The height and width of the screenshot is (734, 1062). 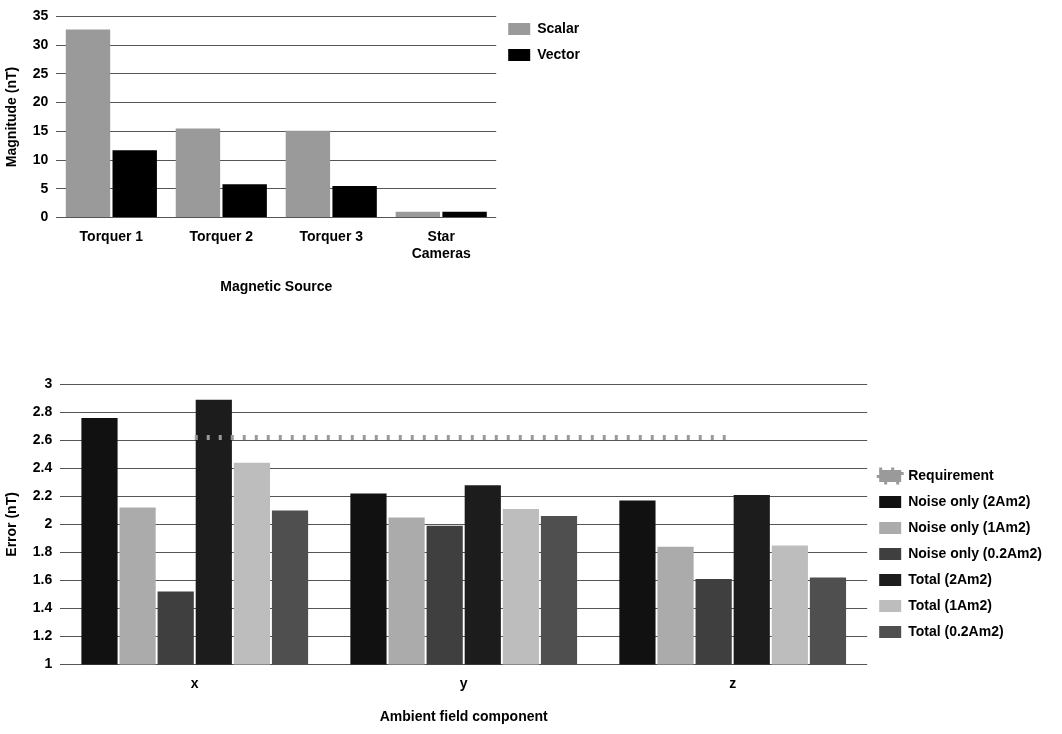 What do you see at coordinates (40, 15) in the screenshot?
I see `y-tick-label: 35` at bounding box center [40, 15].